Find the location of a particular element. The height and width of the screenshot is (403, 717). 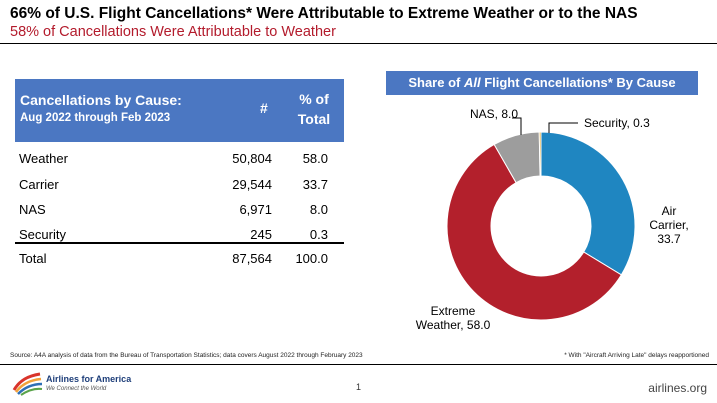

table-header-pct-line1: % of is located at coordinates (314, 99).